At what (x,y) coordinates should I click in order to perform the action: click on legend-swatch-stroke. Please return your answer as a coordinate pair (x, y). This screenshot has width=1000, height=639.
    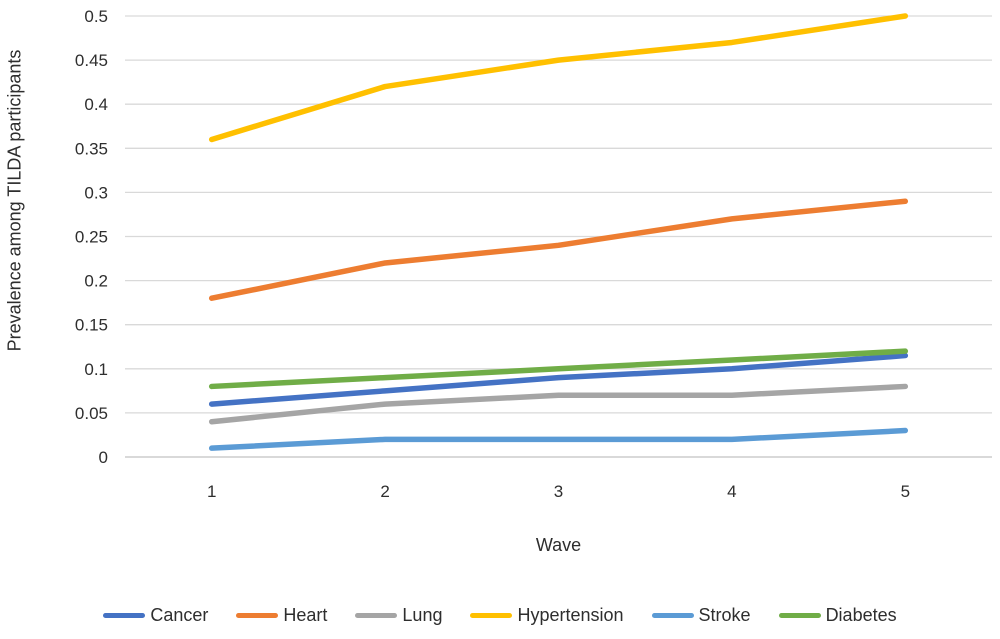
    Looking at the image, I should click on (672, 615).